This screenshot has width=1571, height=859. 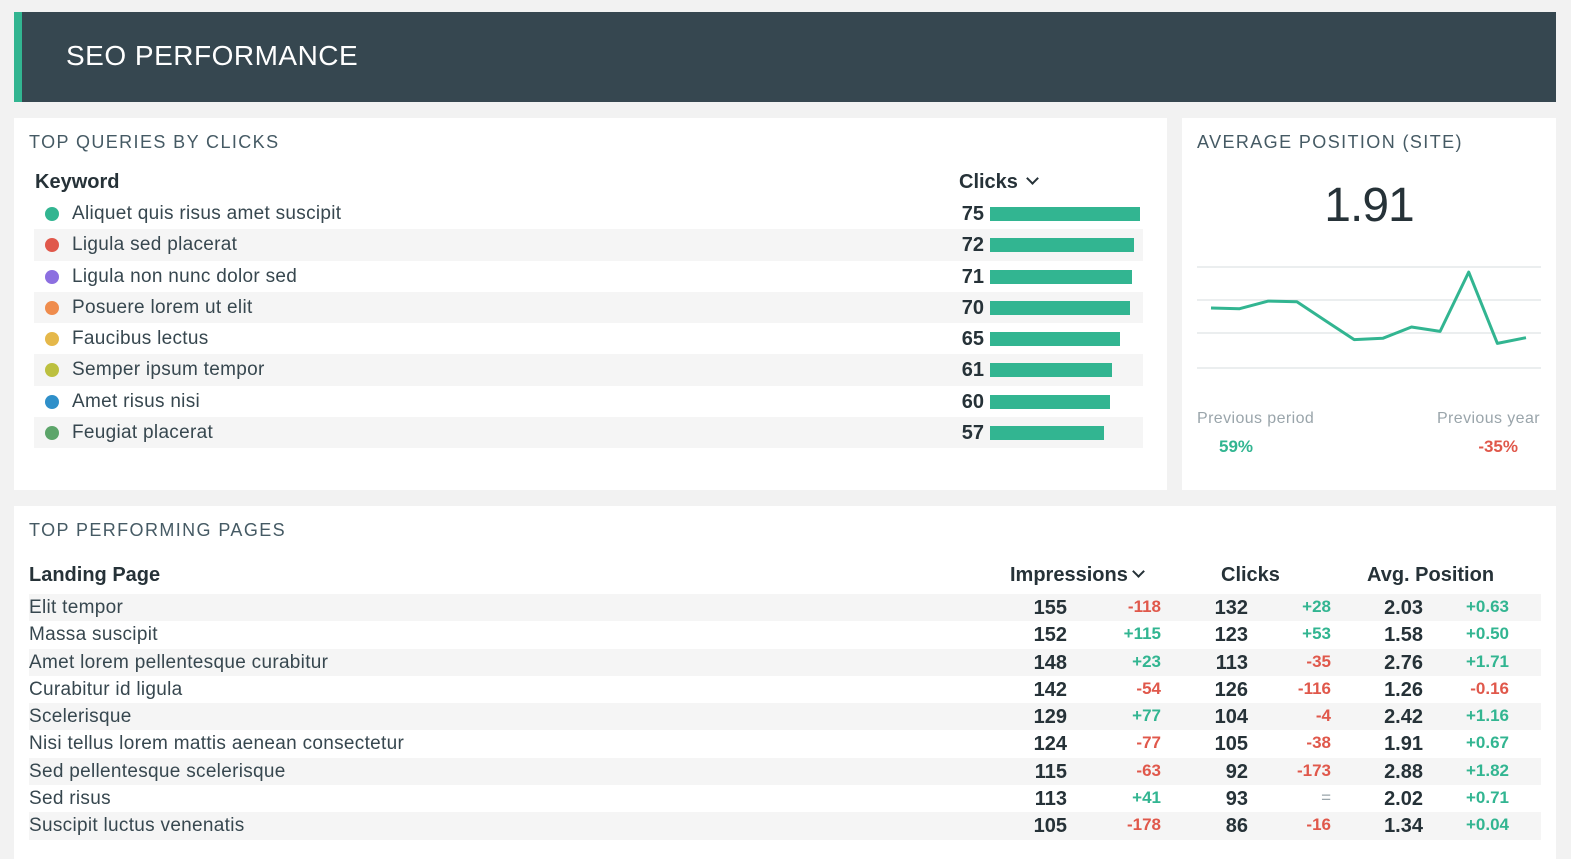 What do you see at coordinates (1236, 799) in the screenshot?
I see `clicks-value: 93` at bounding box center [1236, 799].